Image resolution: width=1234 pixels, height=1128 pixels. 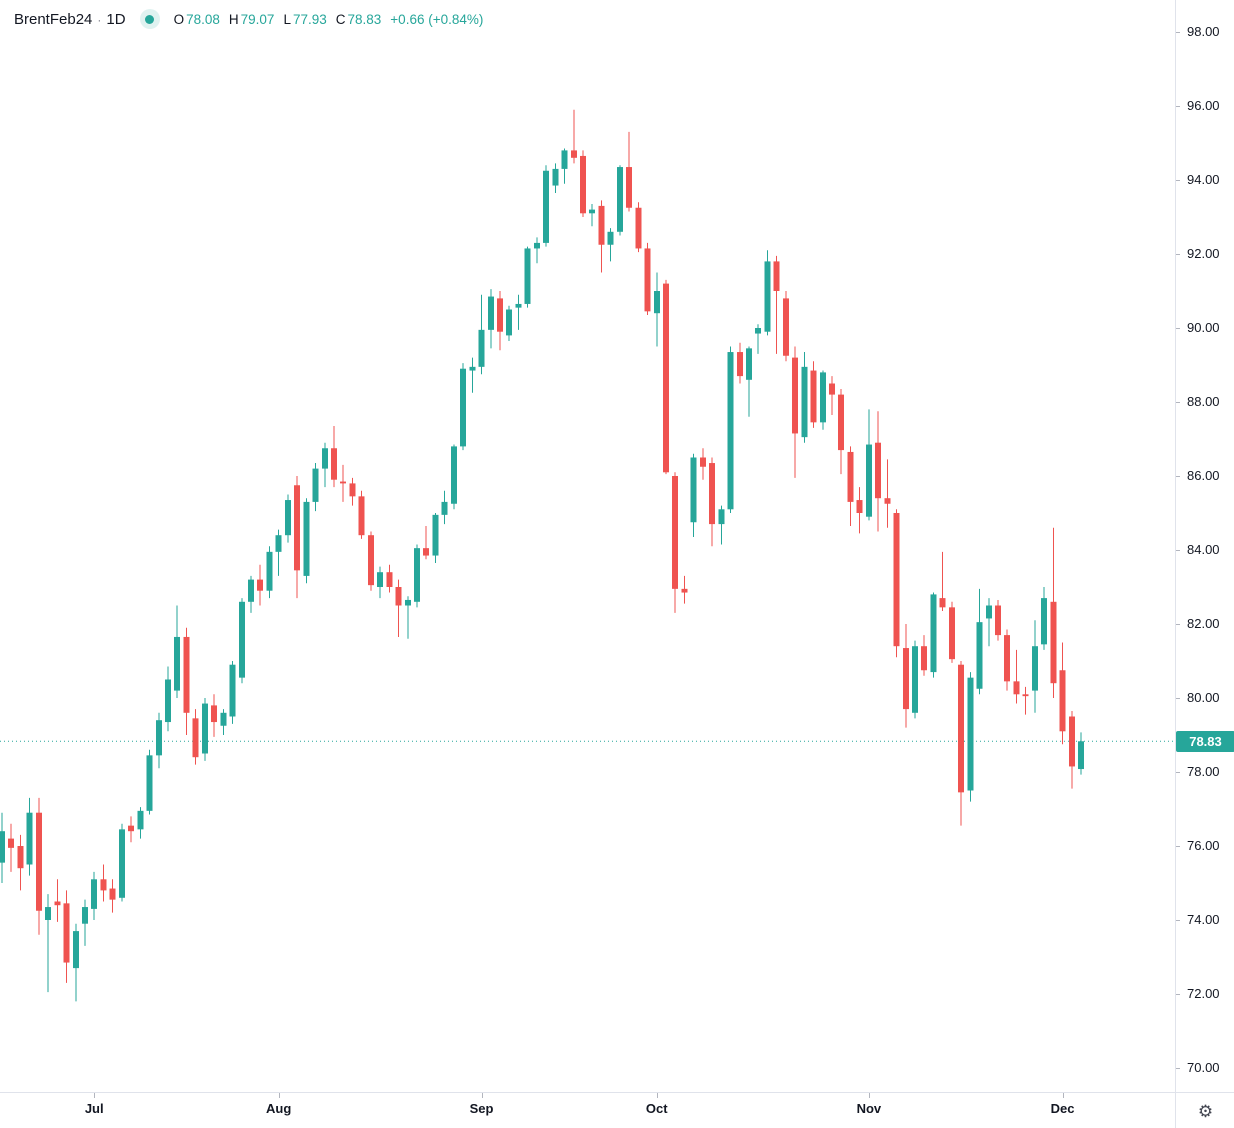 I want to click on price-axis-label: 82.00, so click(x=1203, y=623).